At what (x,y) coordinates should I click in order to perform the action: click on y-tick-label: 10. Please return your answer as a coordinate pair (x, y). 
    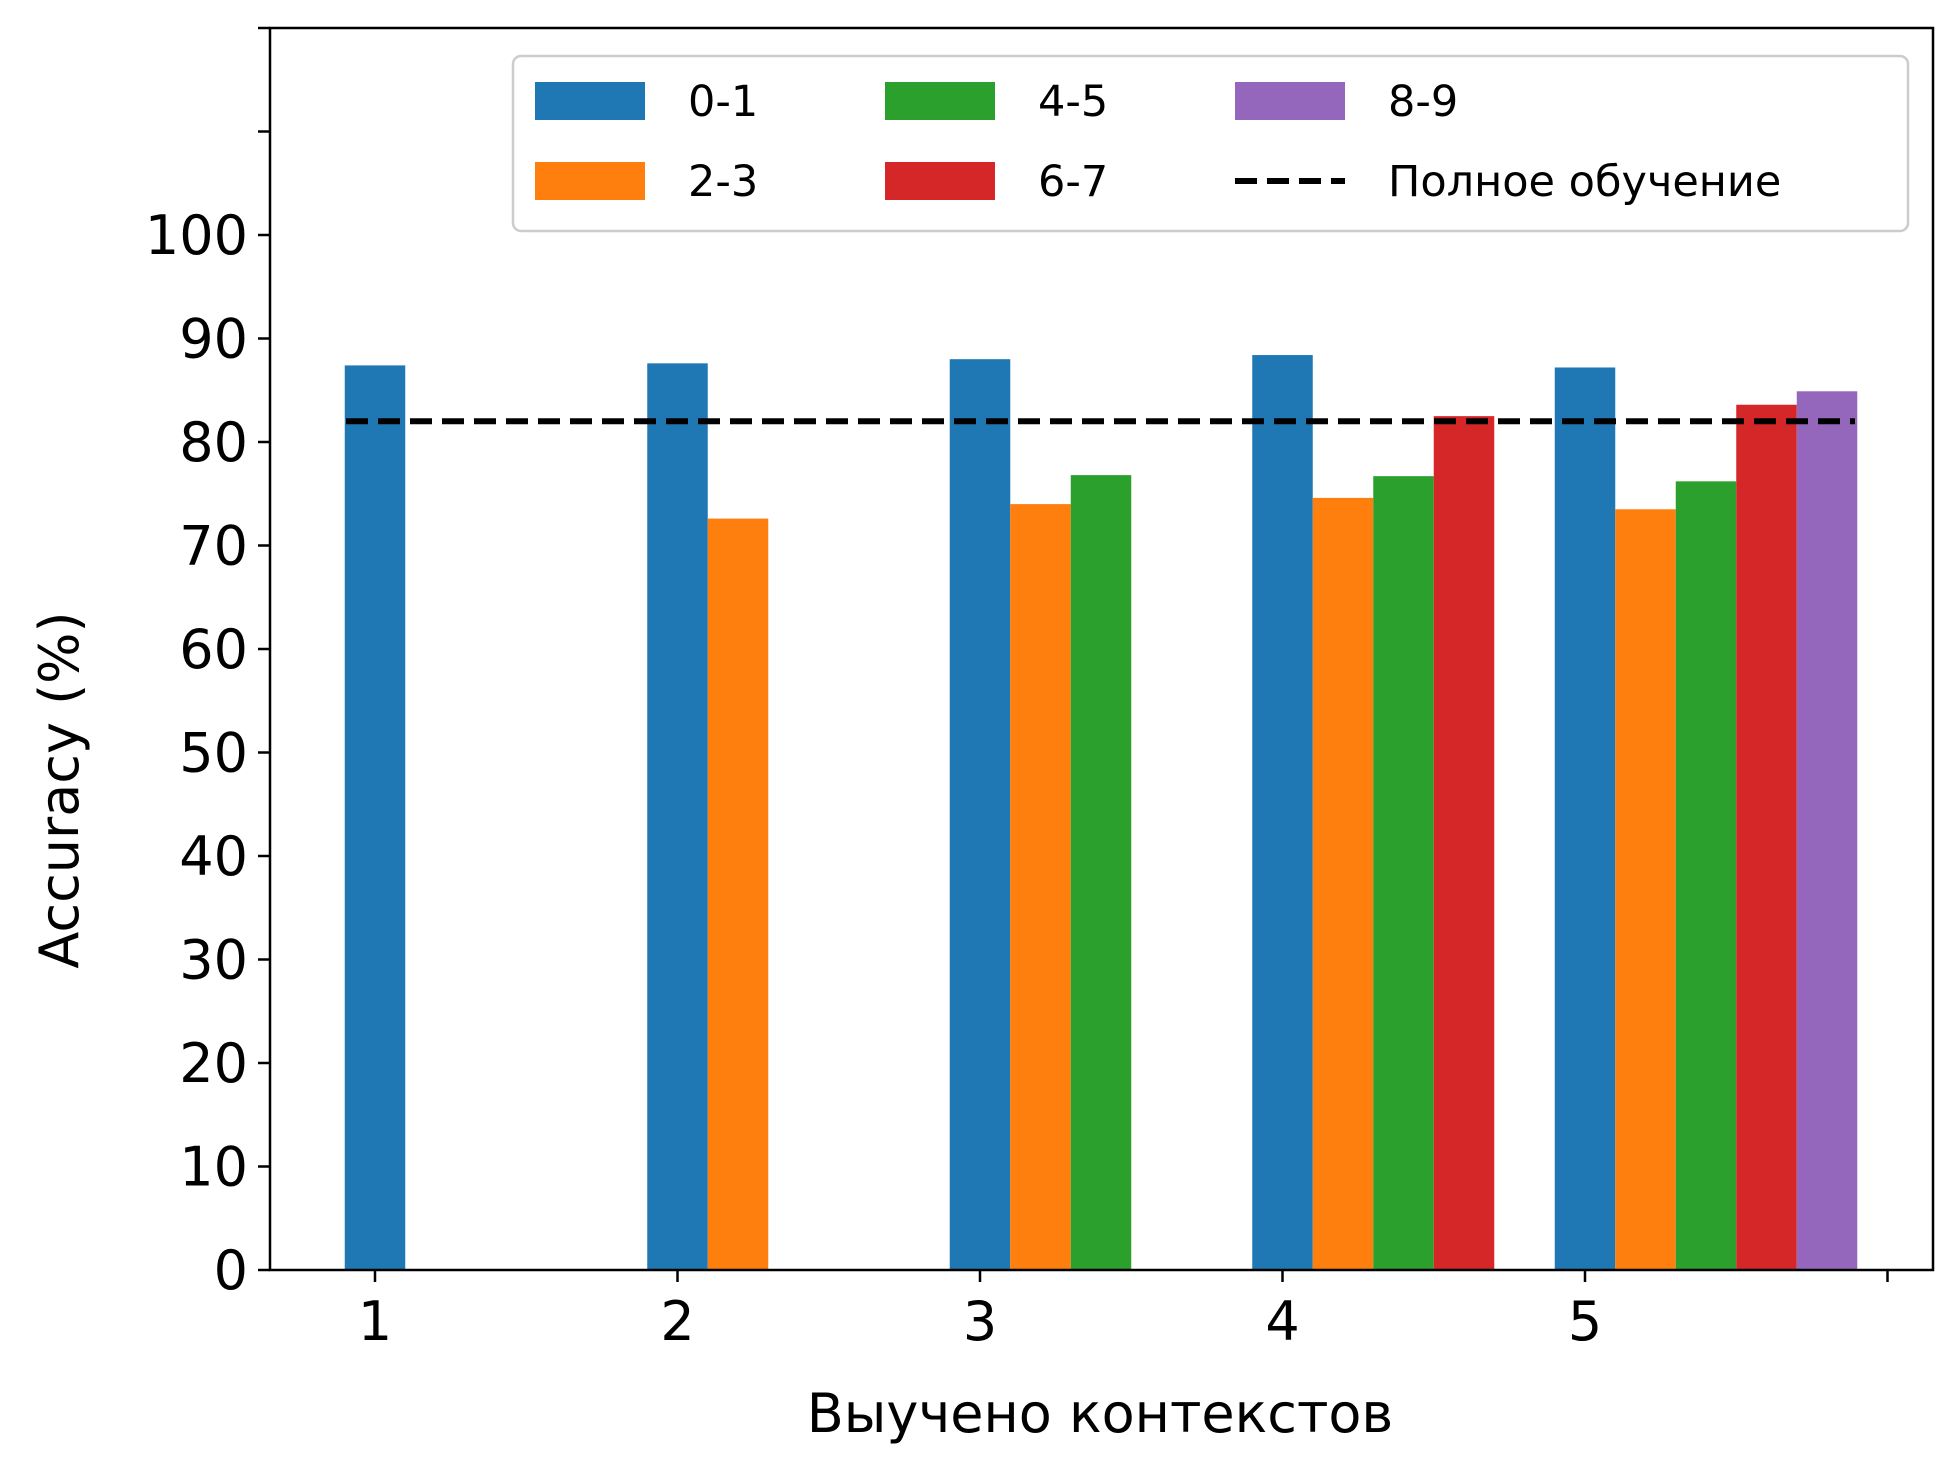
    Looking at the image, I should click on (213, 1167).